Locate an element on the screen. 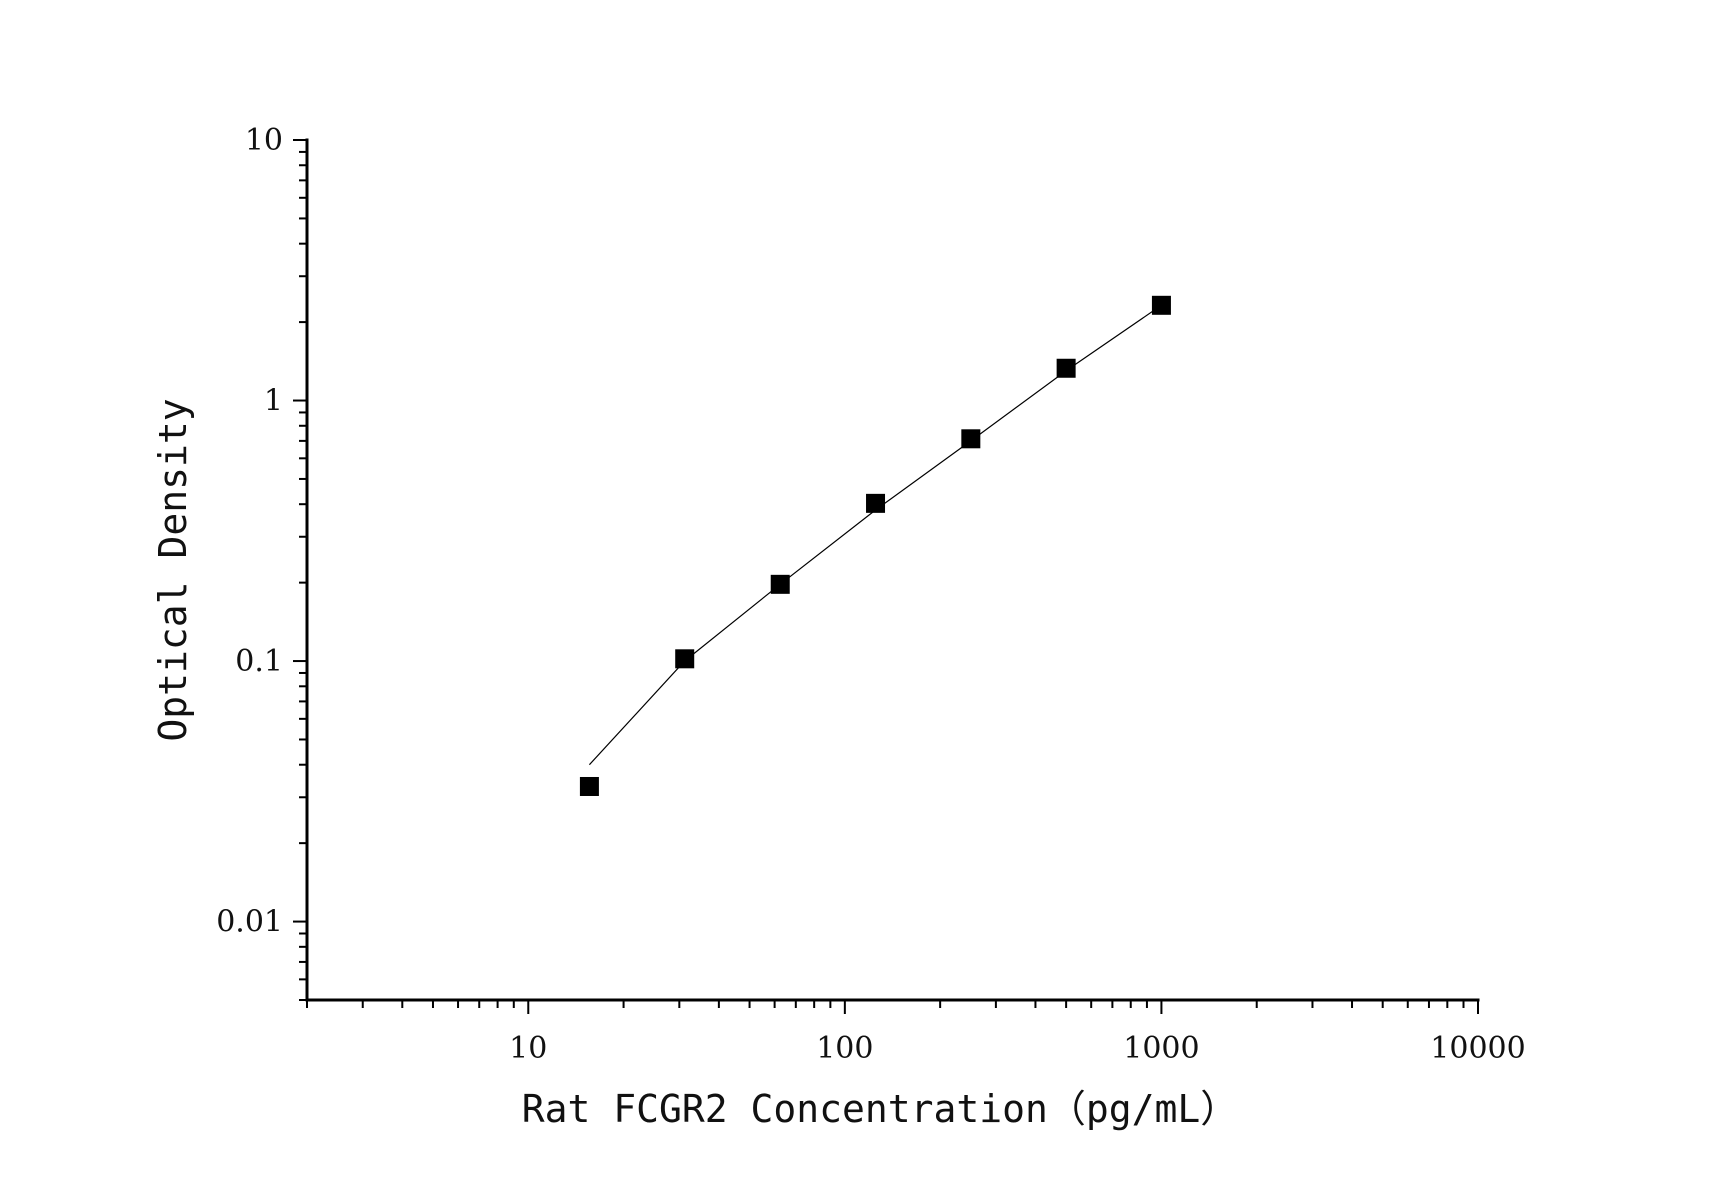 Image resolution: width=1710 pixels, height=1195 pixels. data-points is located at coordinates (875, 545).